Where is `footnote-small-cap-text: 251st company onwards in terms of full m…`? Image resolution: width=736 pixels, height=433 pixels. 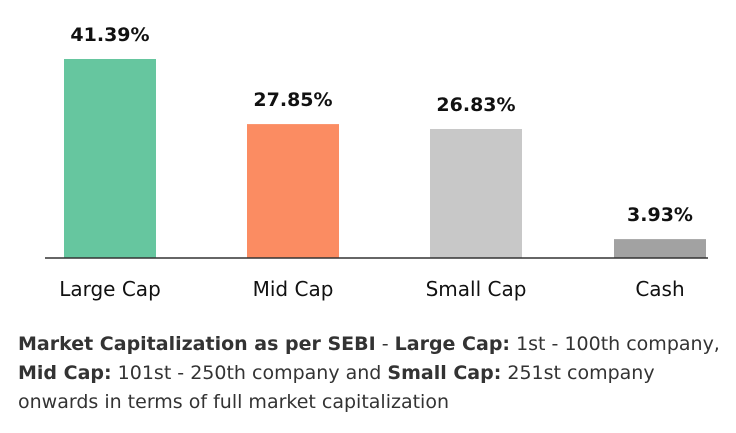 footnote-small-cap-text: 251st company onwards in terms of full m… is located at coordinates (336, 387).